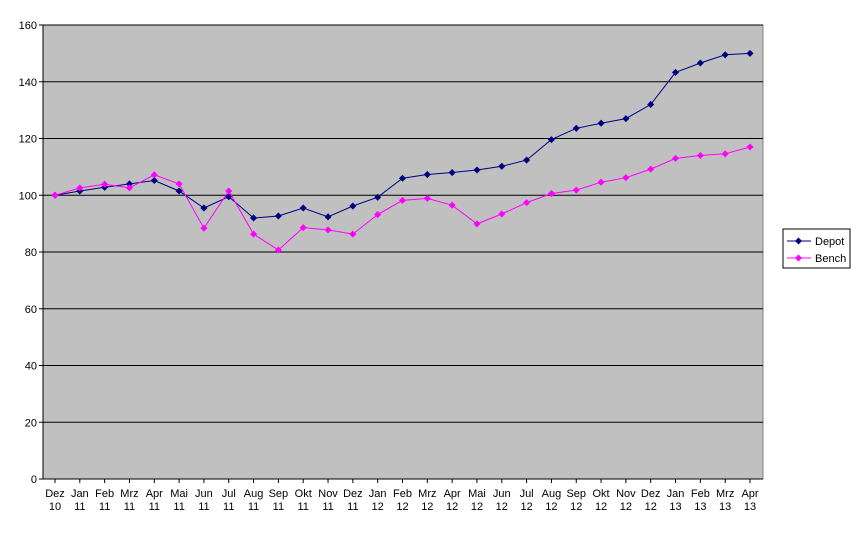 This screenshot has height=535, width=860. Describe the element at coordinates (626, 507) in the screenshot. I see `x-tick-year-23: 12` at that location.